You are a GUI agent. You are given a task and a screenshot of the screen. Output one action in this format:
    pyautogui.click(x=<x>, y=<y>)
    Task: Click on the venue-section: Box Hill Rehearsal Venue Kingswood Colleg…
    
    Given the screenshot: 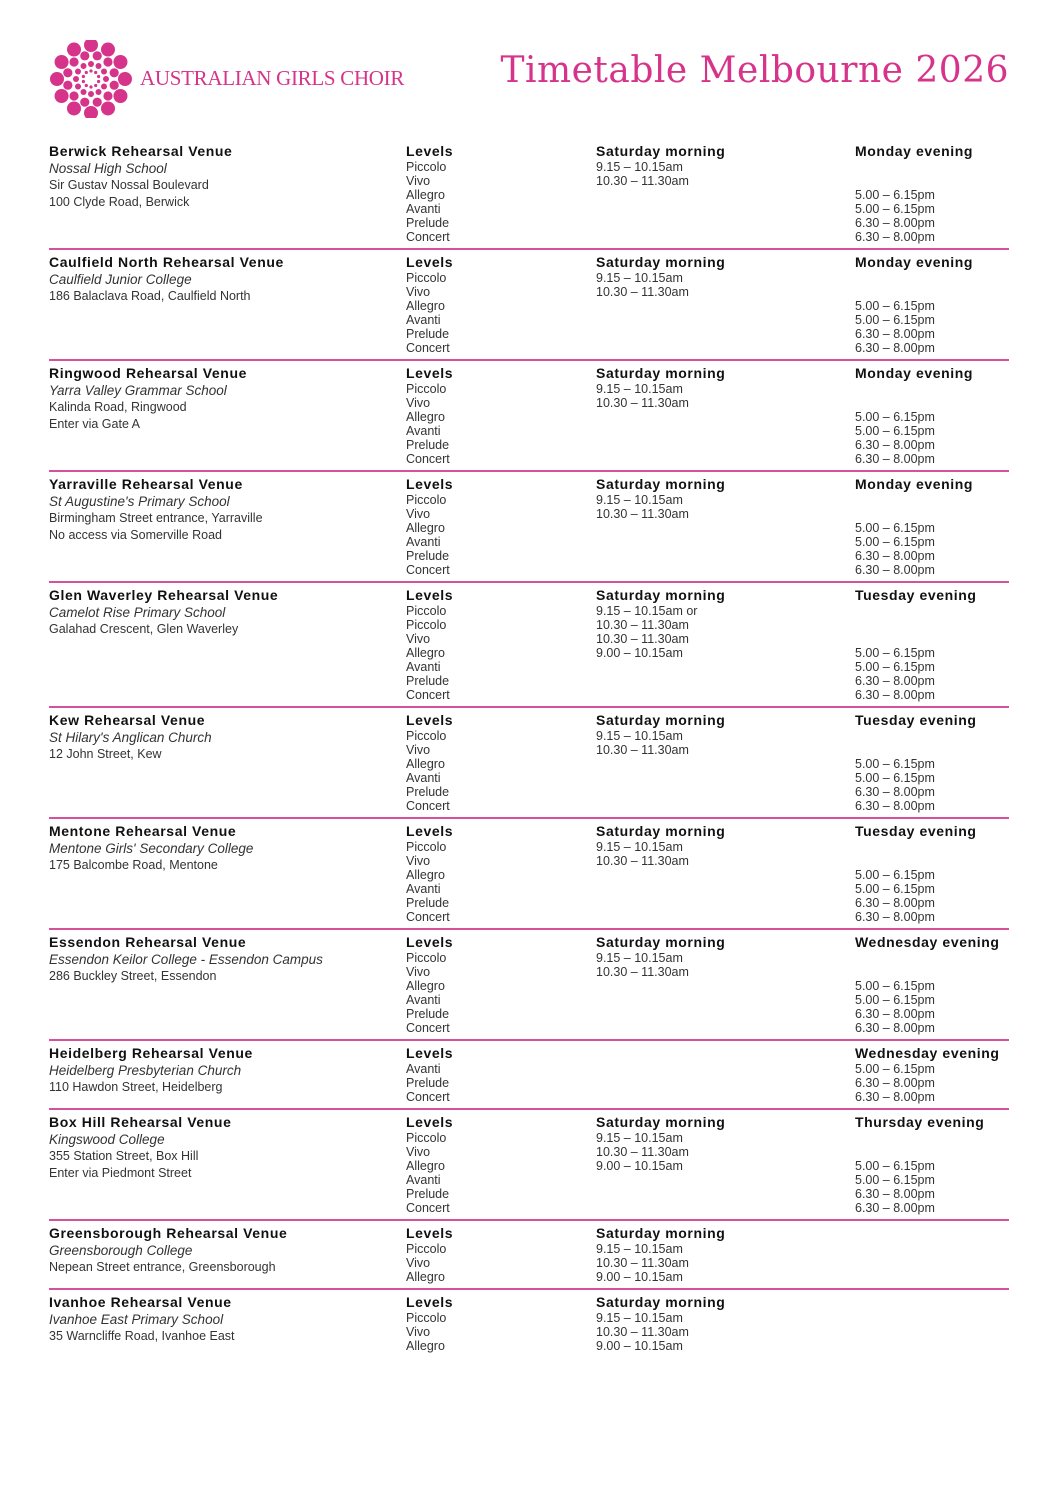 What is the action you would take?
    pyautogui.click(x=529, y=1165)
    